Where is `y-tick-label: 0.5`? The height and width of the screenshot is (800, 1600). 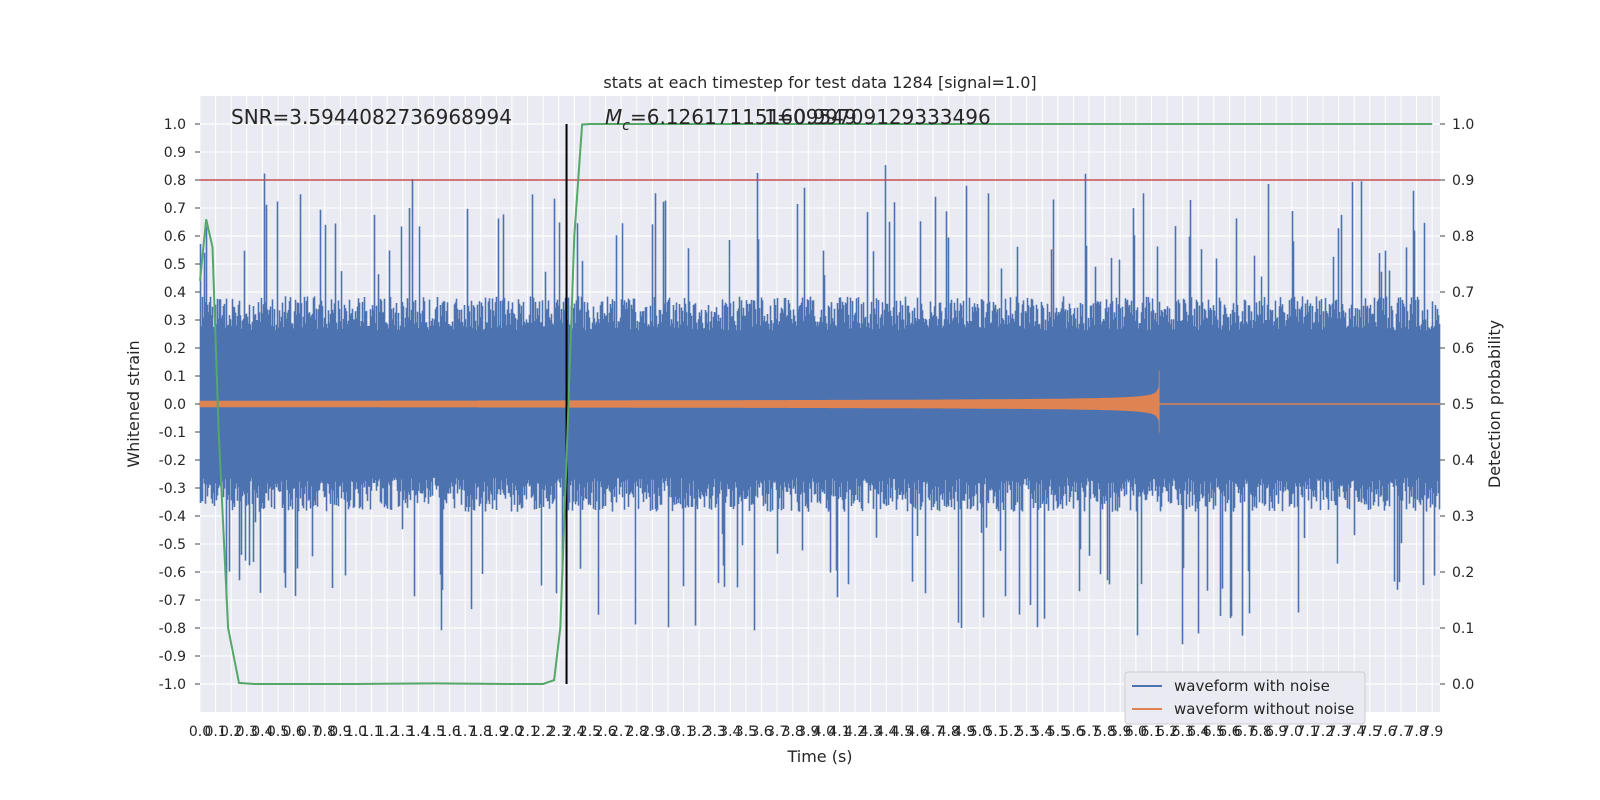 y-tick-label: 0.5 is located at coordinates (175, 265).